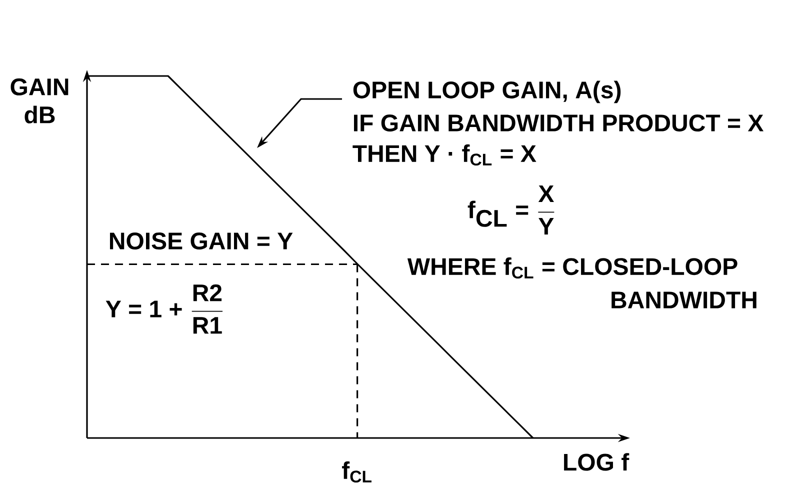 The image size is (809, 491). I want to click on annotation: $\textbf{Y = 1 + }\frac{\textbf{R2}}{\textbf{R1}}$, so click(164, 309).